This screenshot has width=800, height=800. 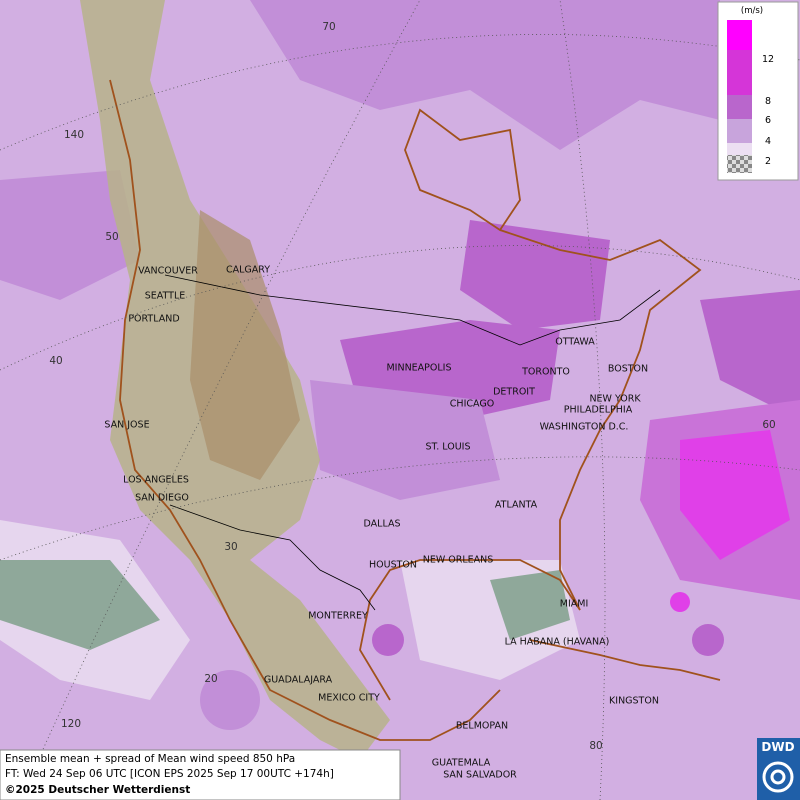 What do you see at coordinates (545, 372) in the screenshot?
I see `city-label: TORONTO` at bounding box center [545, 372].